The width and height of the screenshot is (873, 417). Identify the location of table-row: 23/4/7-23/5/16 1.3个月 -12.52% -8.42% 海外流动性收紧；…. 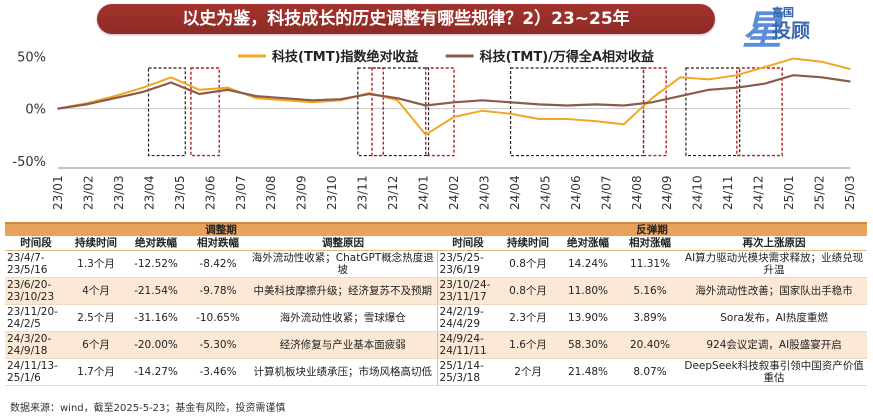
(436, 264).